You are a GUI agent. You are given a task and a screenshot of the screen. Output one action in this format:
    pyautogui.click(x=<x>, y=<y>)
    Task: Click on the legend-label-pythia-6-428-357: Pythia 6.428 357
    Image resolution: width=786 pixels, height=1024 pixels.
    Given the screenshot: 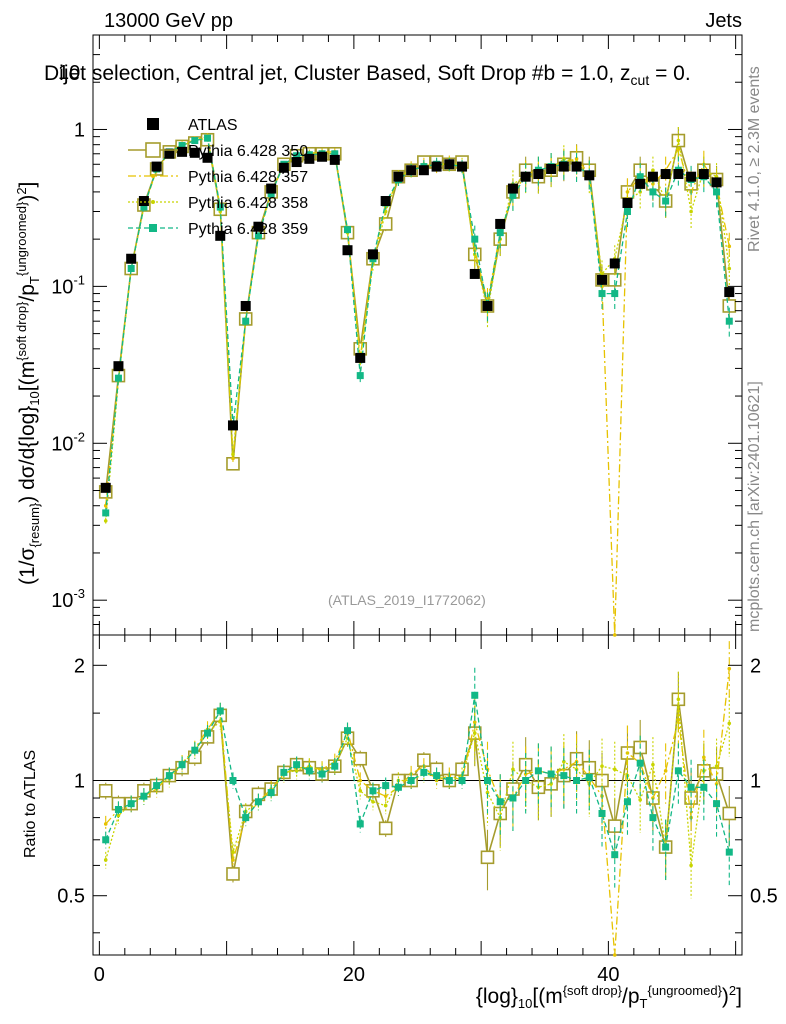 What is the action you would take?
    pyautogui.click(x=248, y=177)
    